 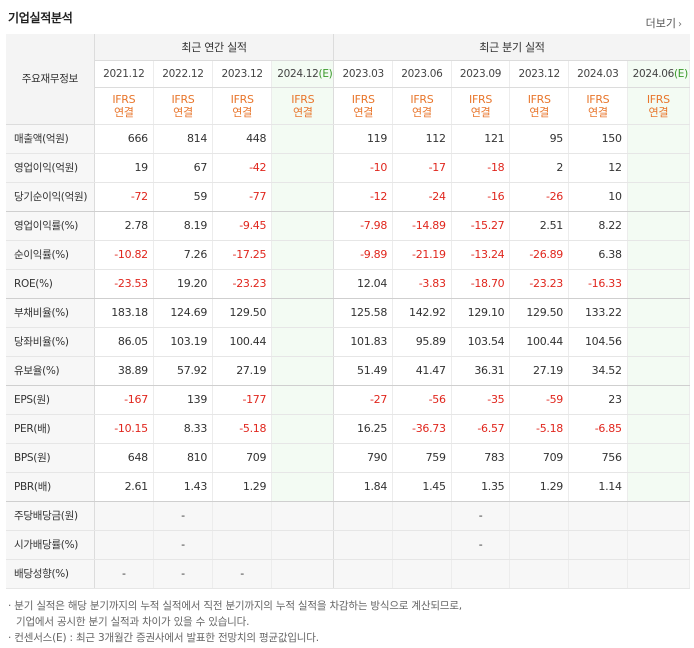 I want to click on table-cell: 8.19, so click(x=183, y=226).